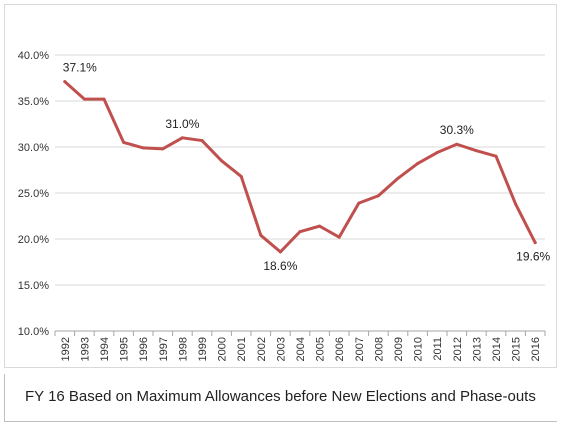  I want to click on y-tick-label: 25.0%, so click(33, 194).